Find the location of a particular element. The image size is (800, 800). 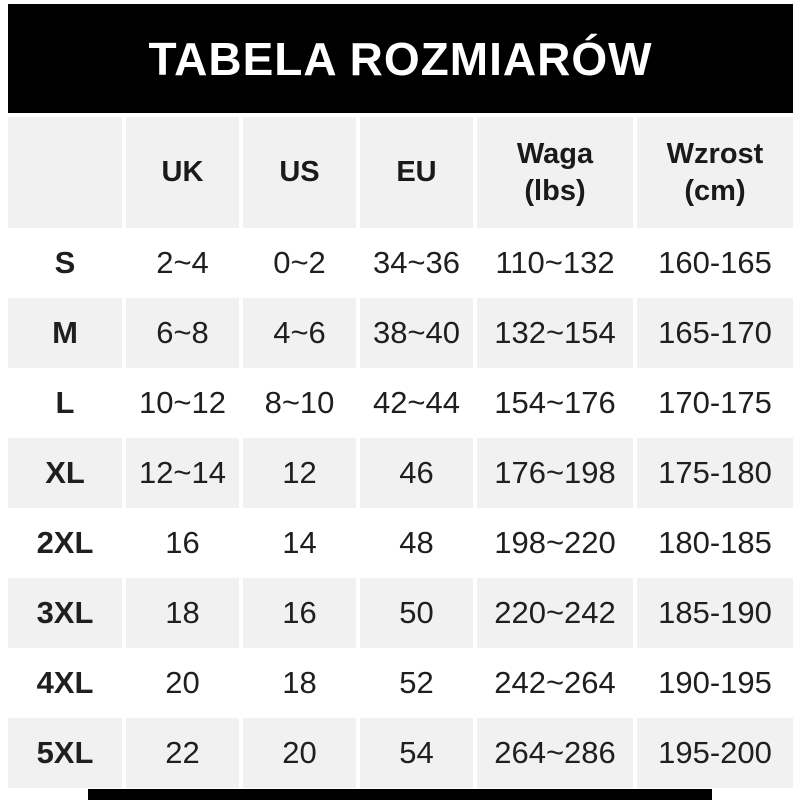

header-height-label: Wzrost (cm) is located at coordinates (715, 173).